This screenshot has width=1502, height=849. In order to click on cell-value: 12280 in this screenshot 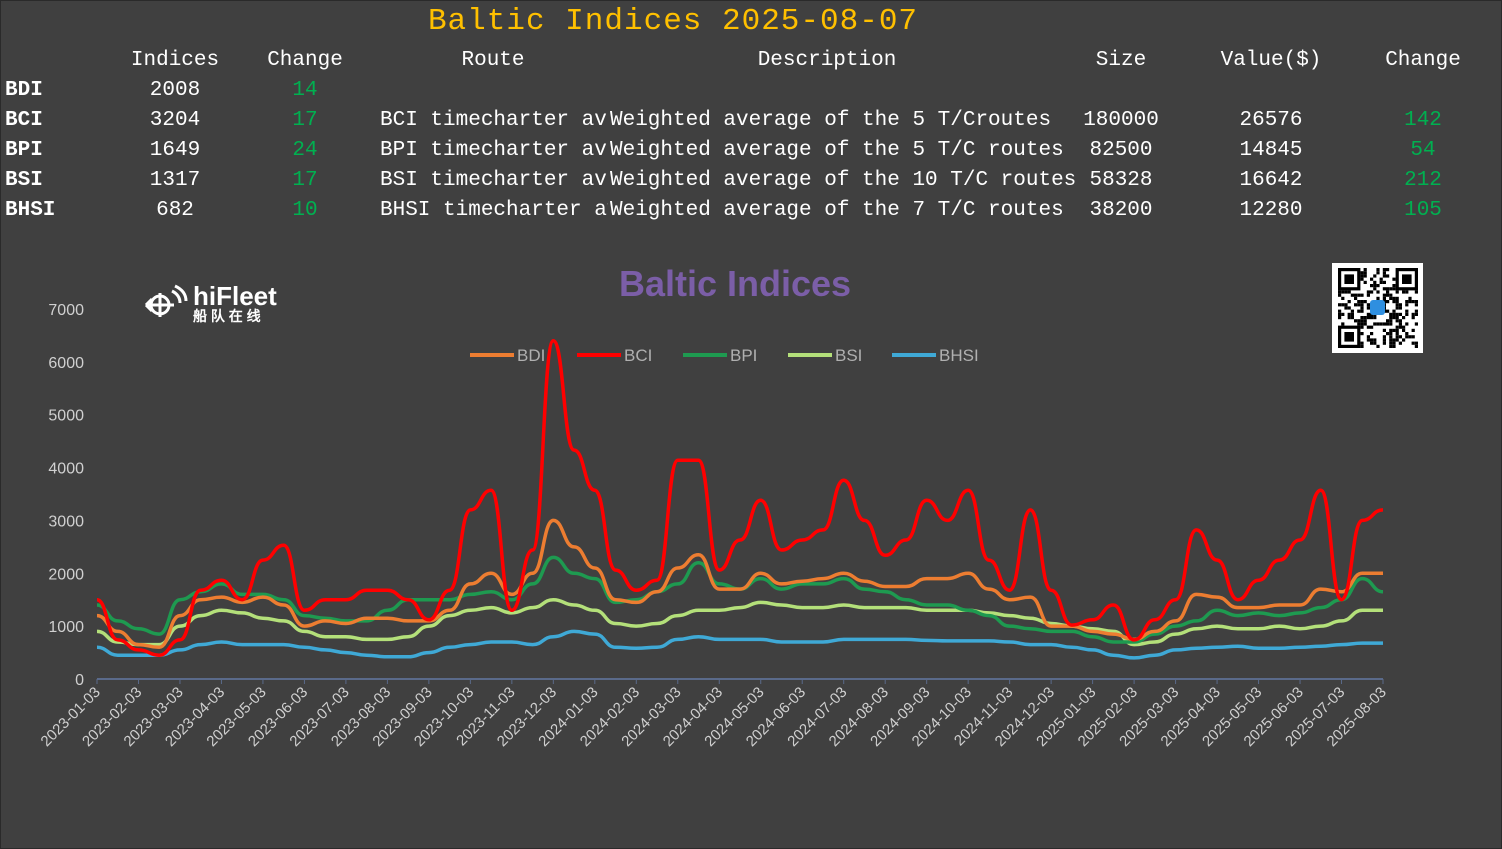, I will do `click(1271, 210)`.